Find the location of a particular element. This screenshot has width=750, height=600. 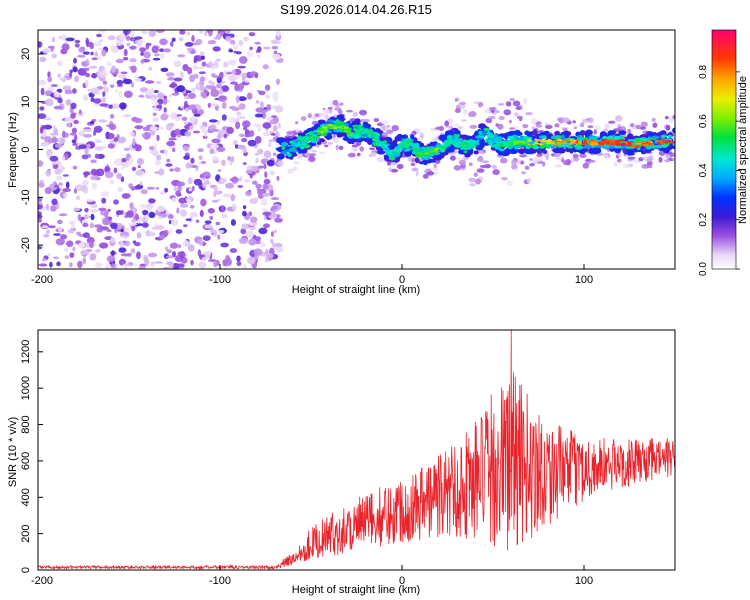

spectrogram-ytick-label: -20 is located at coordinates (26, 245).